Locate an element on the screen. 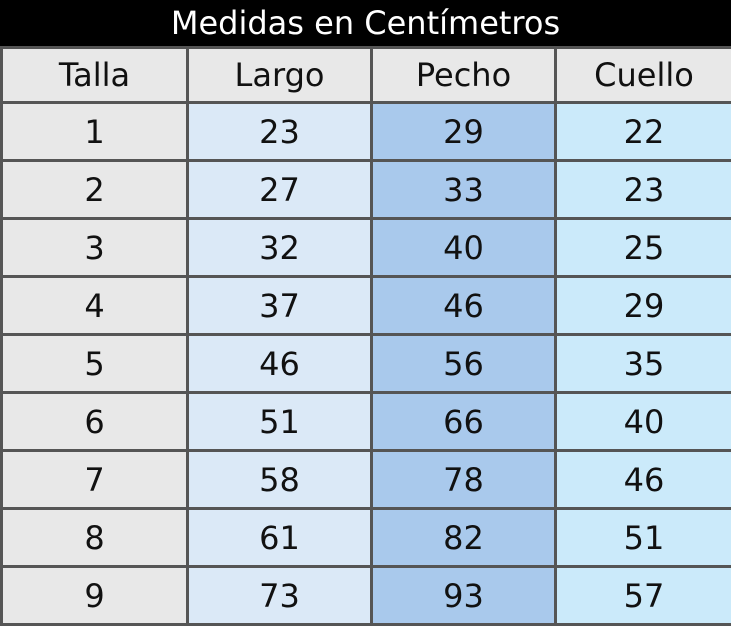 The image size is (731, 632). table-row: 8 61 82 51 is located at coordinates (365, 537).